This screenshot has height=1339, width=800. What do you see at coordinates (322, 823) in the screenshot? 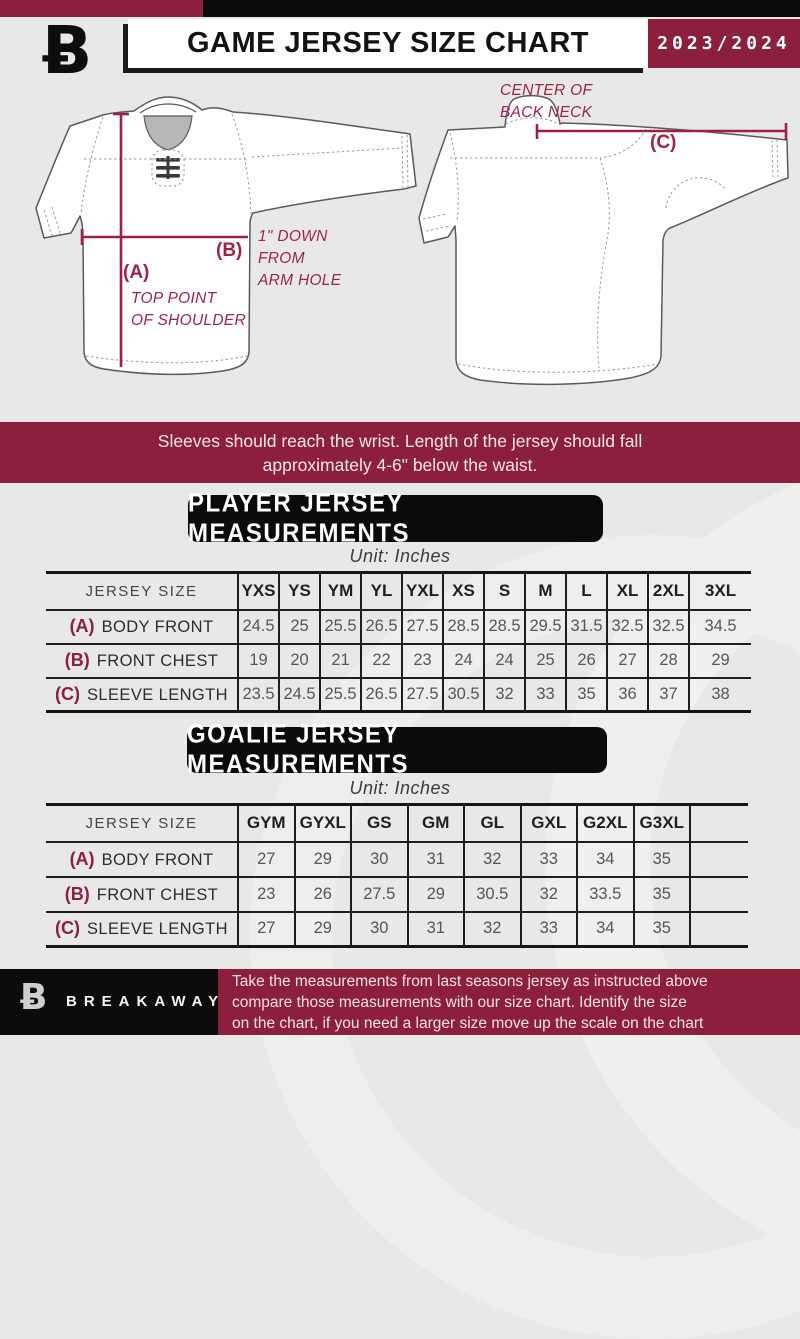
I see `size-header-cell: GYXL` at bounding box center [322, 823].